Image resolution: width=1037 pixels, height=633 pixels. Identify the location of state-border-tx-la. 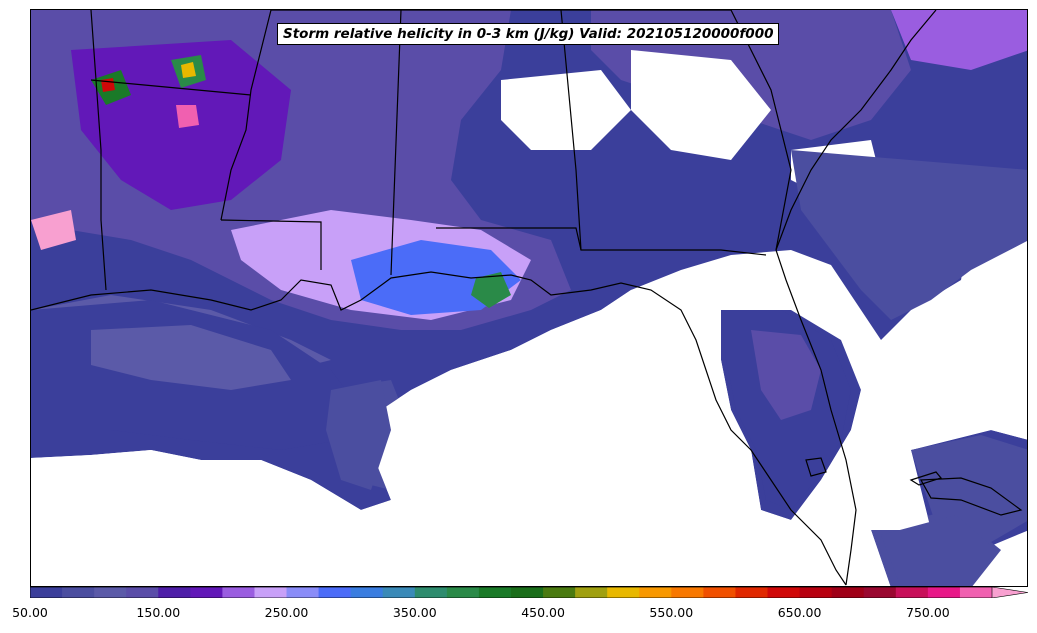
(98, 150).